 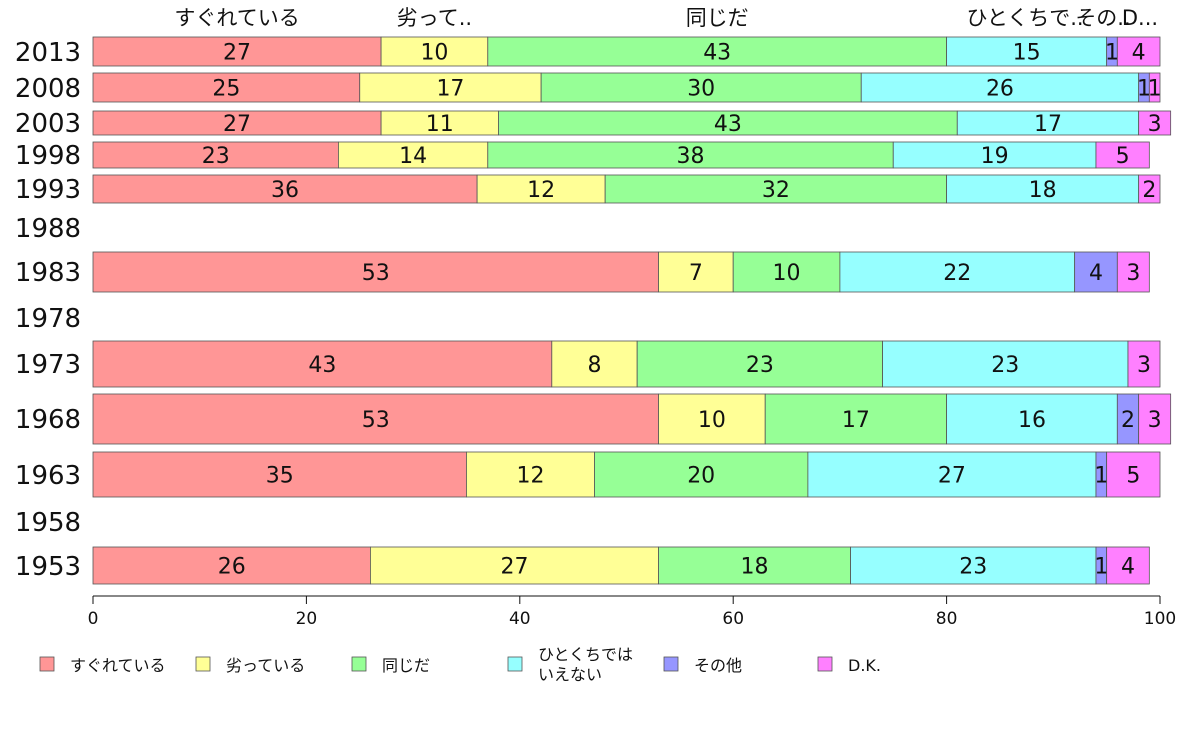 I want to click on bar-value-label-1963-1: 12, so click(x=530, y=476).